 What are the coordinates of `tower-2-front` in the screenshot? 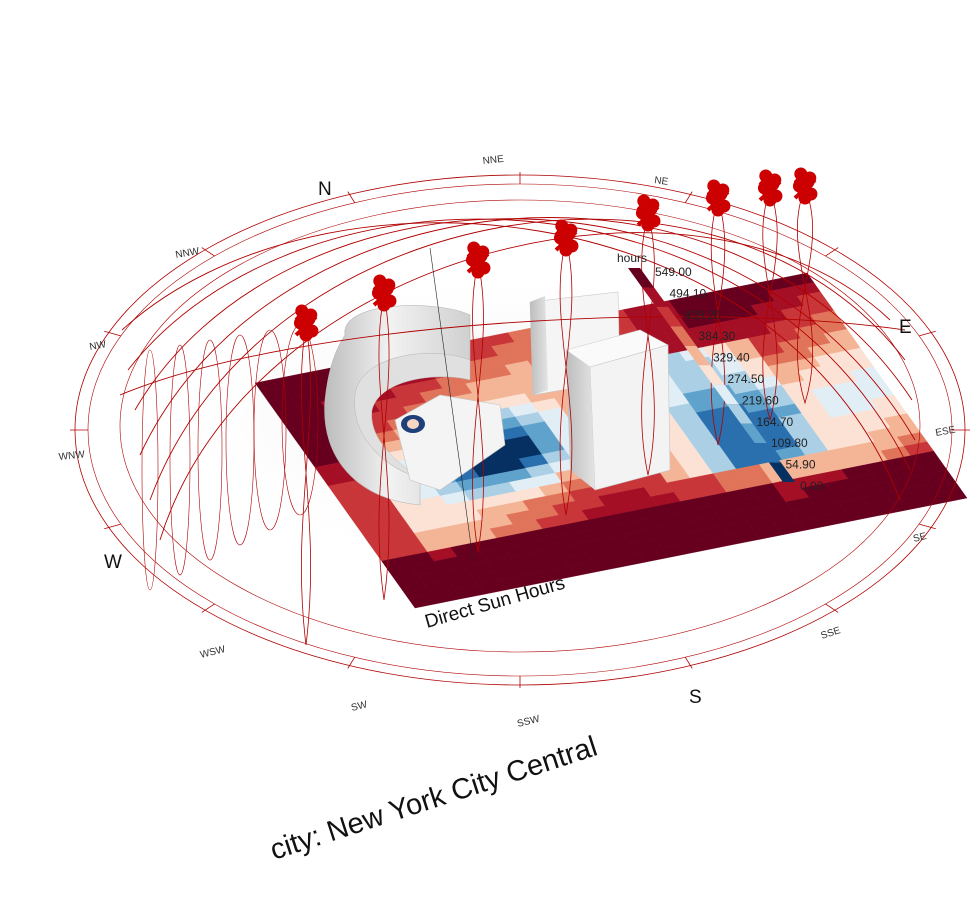 It's located at (630, 417).